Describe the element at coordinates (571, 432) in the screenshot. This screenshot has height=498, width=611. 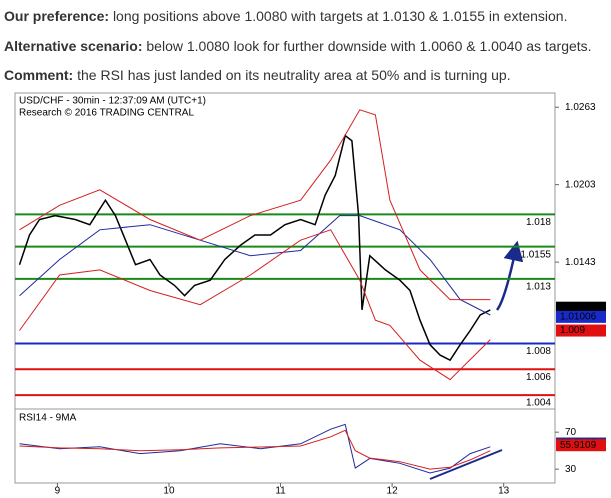
I see `y-tick-label: 70` at that location.